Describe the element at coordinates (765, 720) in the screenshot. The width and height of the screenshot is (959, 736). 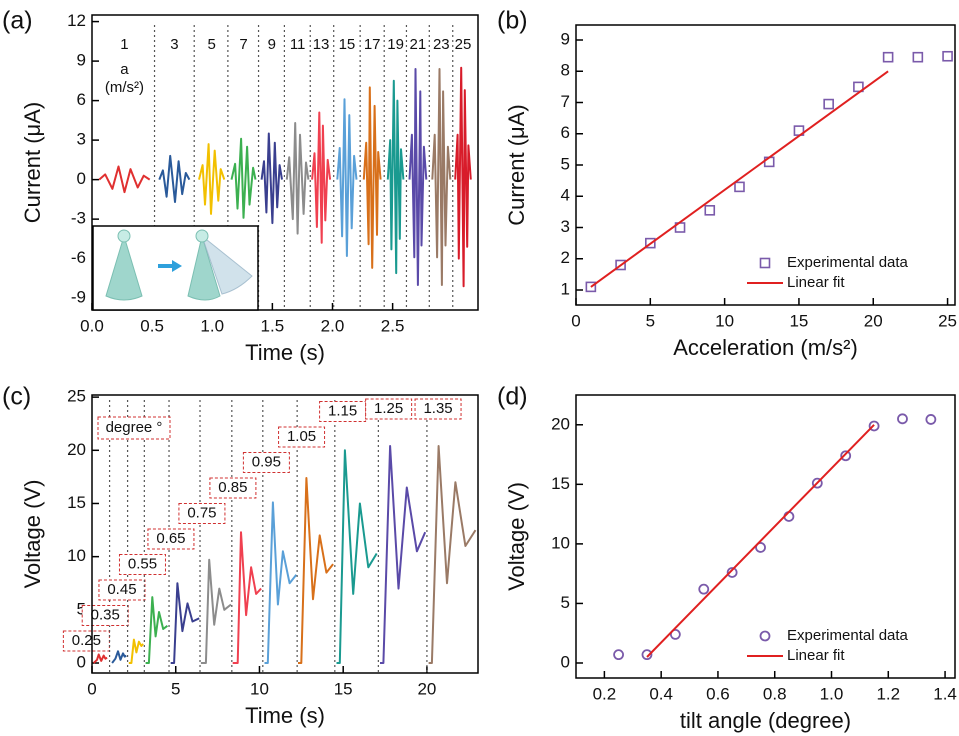
I see `x-axis-title: tilt angle (degree)` at that location.